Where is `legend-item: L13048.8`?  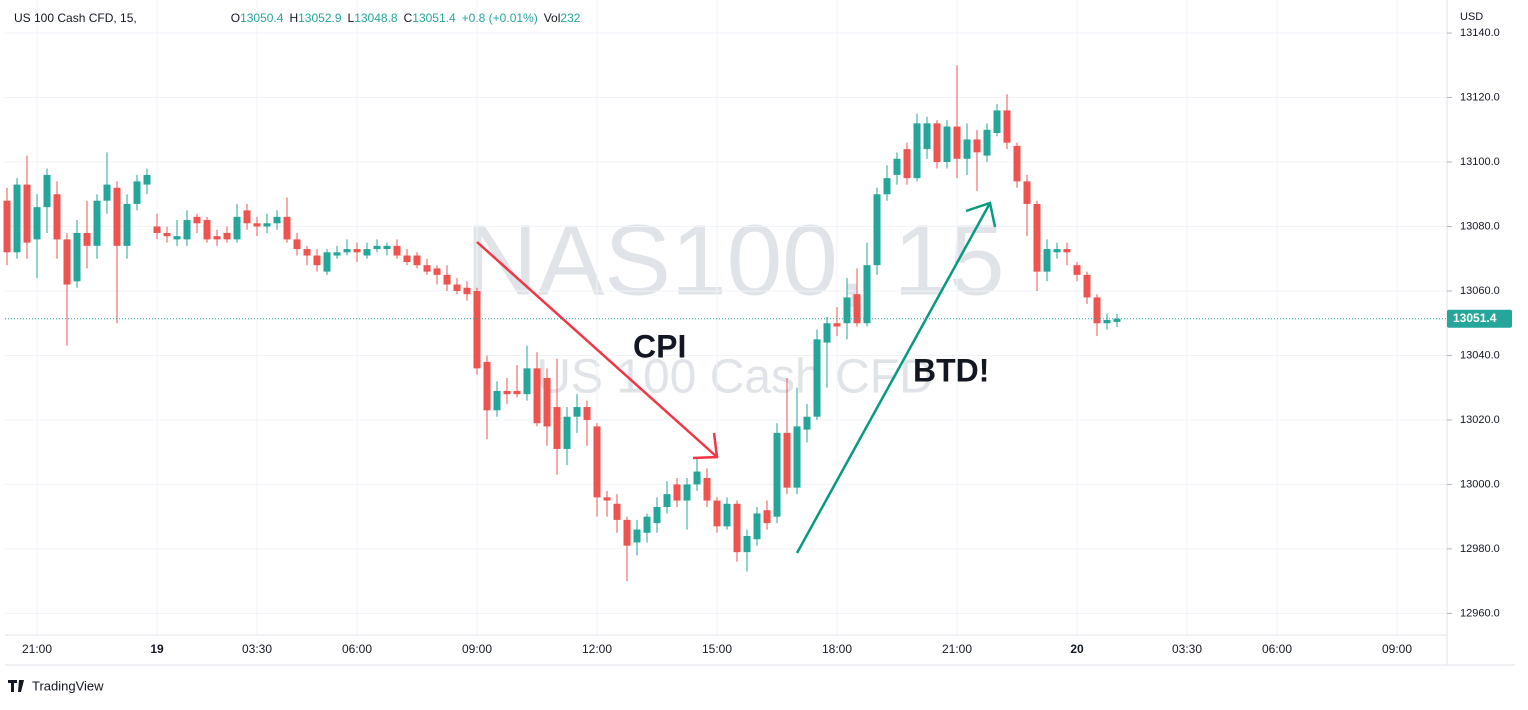
legend-item: L13048.8 is located at coordinates (373, 18).